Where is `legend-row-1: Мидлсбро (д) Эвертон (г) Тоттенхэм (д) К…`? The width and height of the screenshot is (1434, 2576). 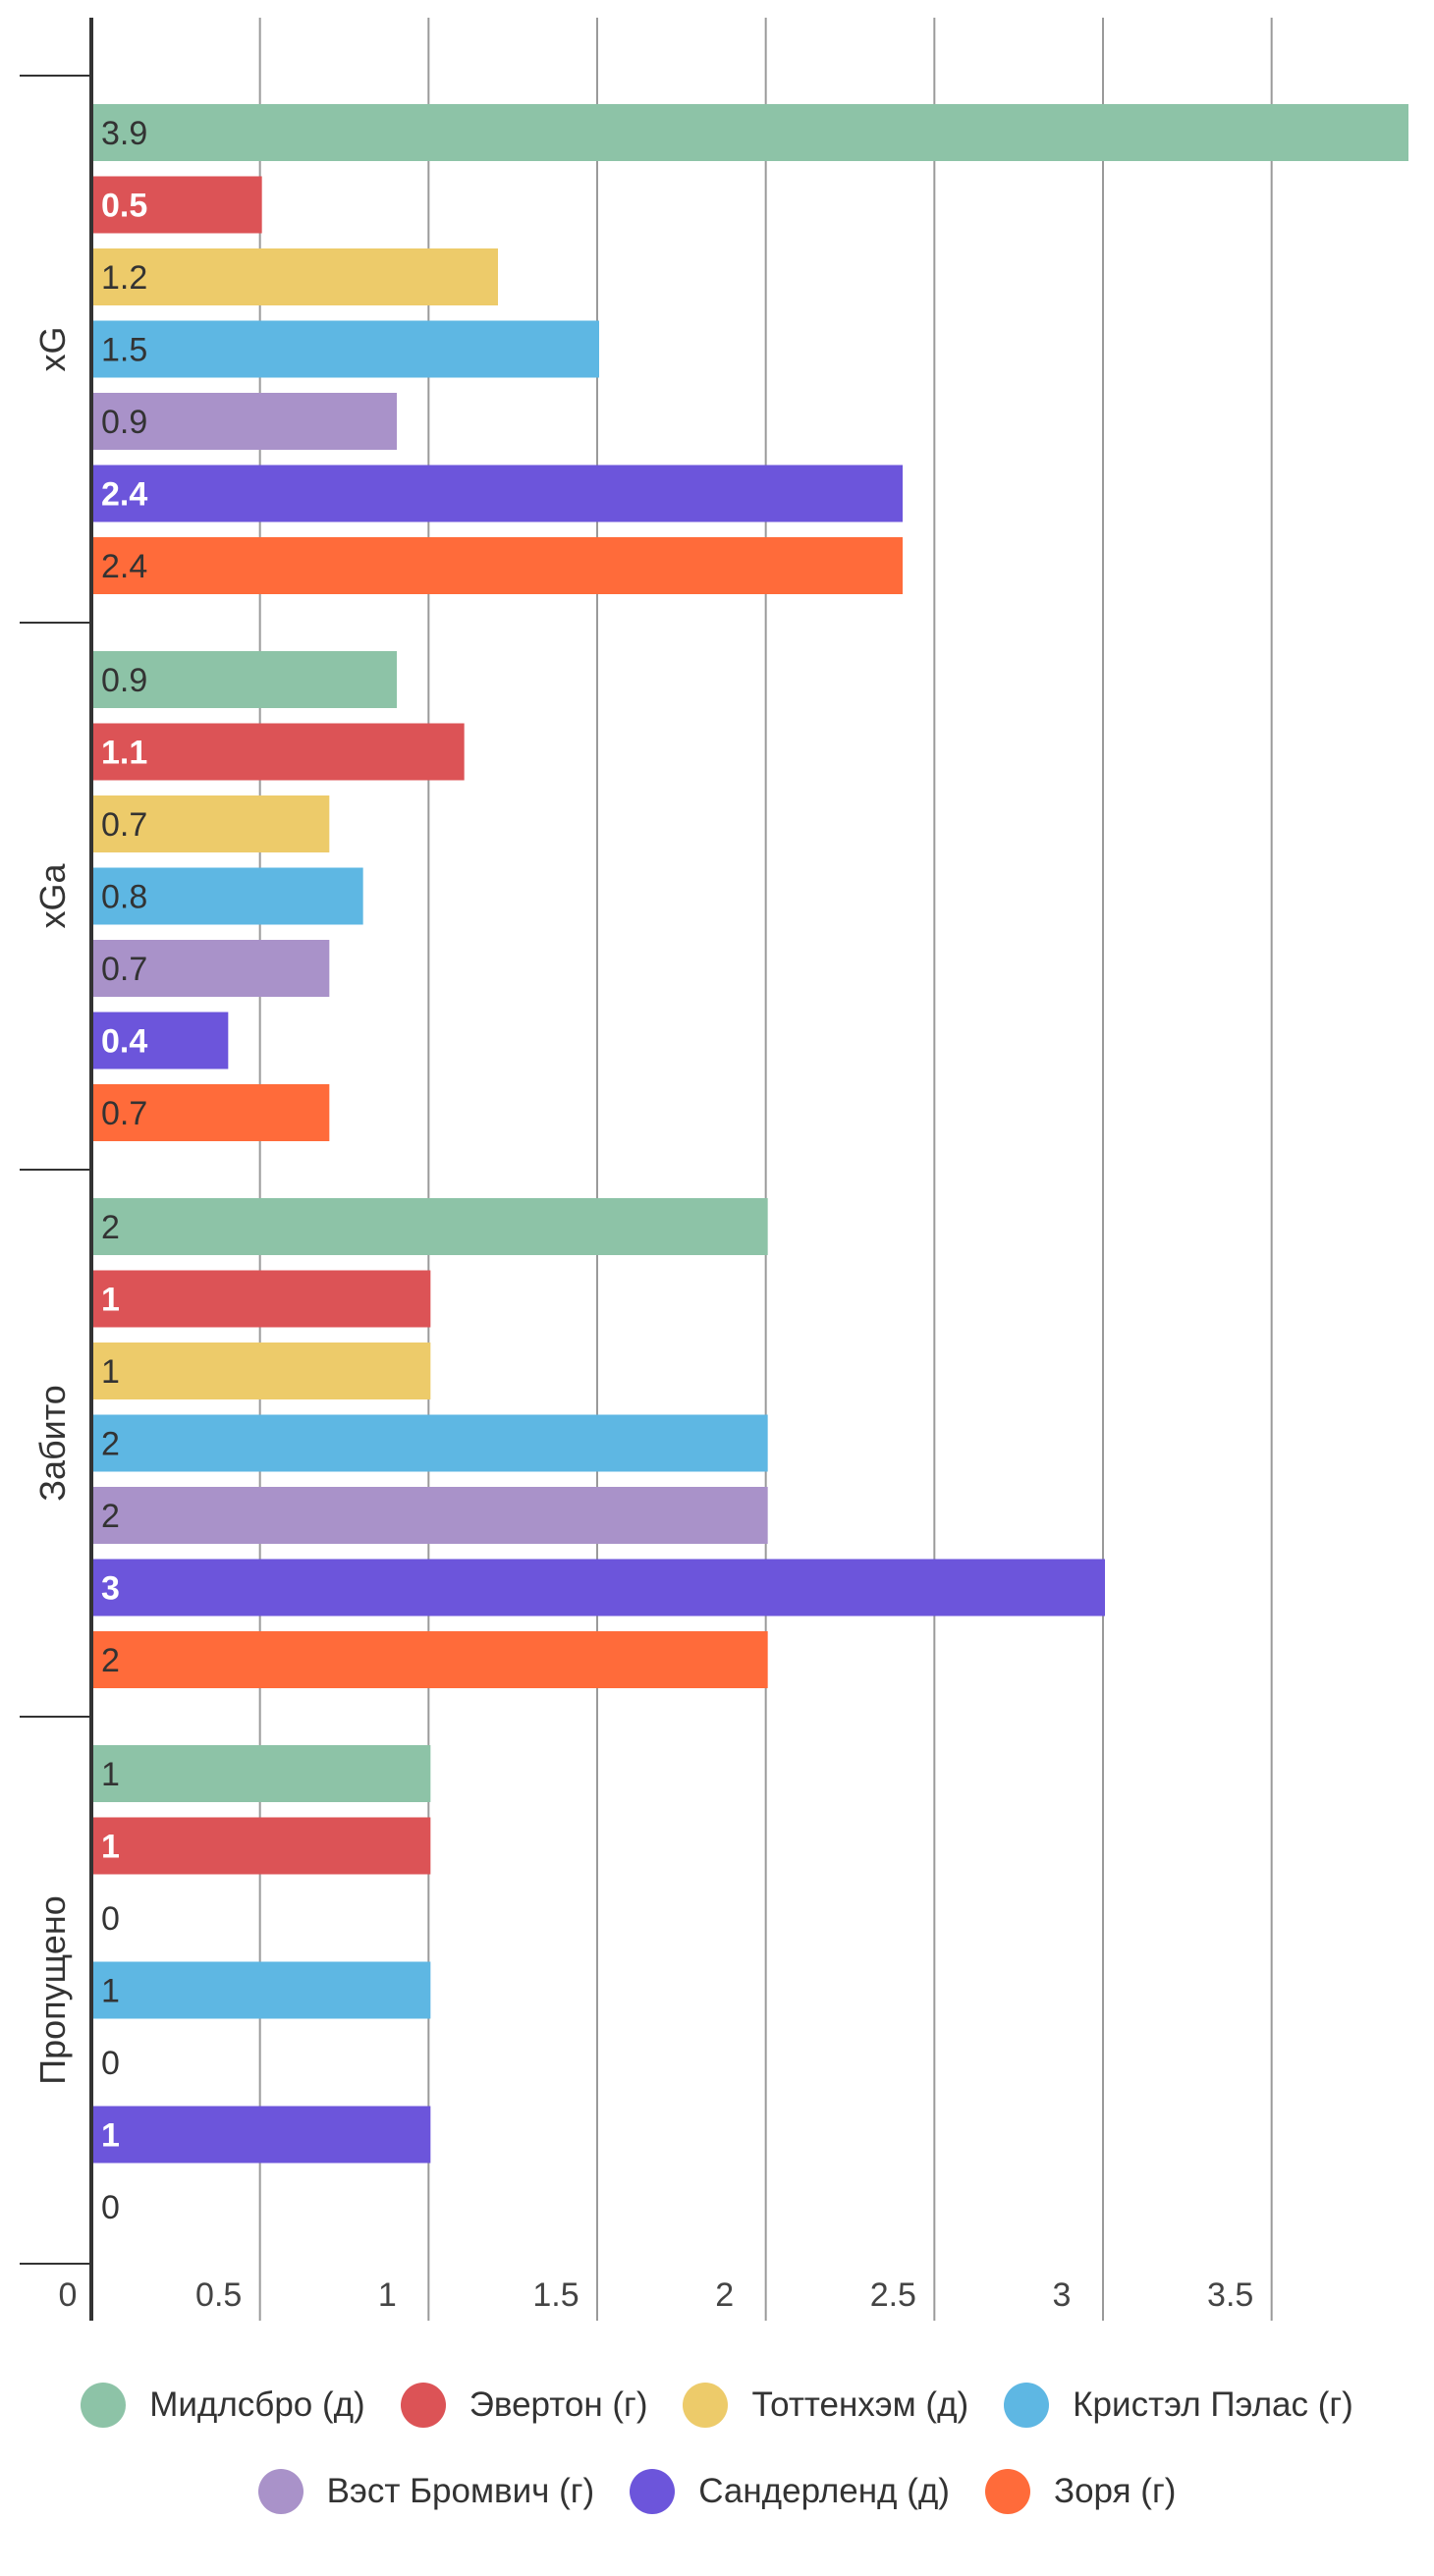 legend-row-1: Мидлсбро (д) Эвертон (г) Тоттенхэм (д) К… is located at coordinates (717, 2405).